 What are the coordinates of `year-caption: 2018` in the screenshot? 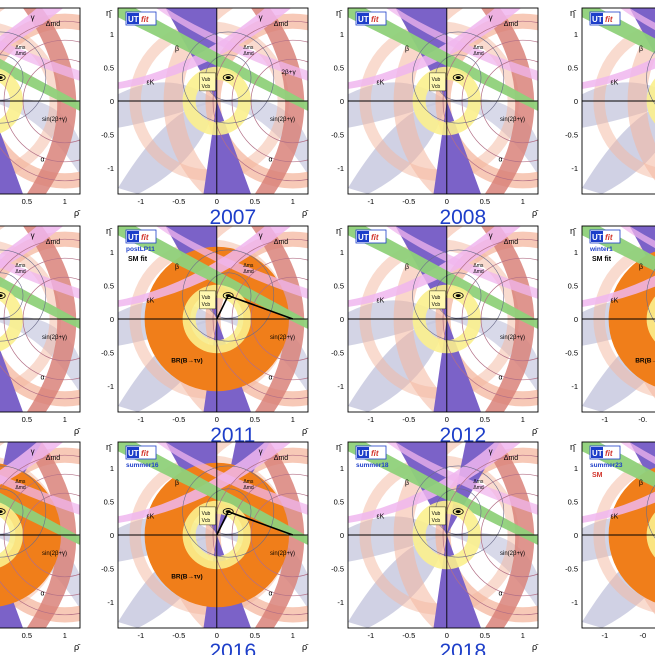 It's located at (462, 647).